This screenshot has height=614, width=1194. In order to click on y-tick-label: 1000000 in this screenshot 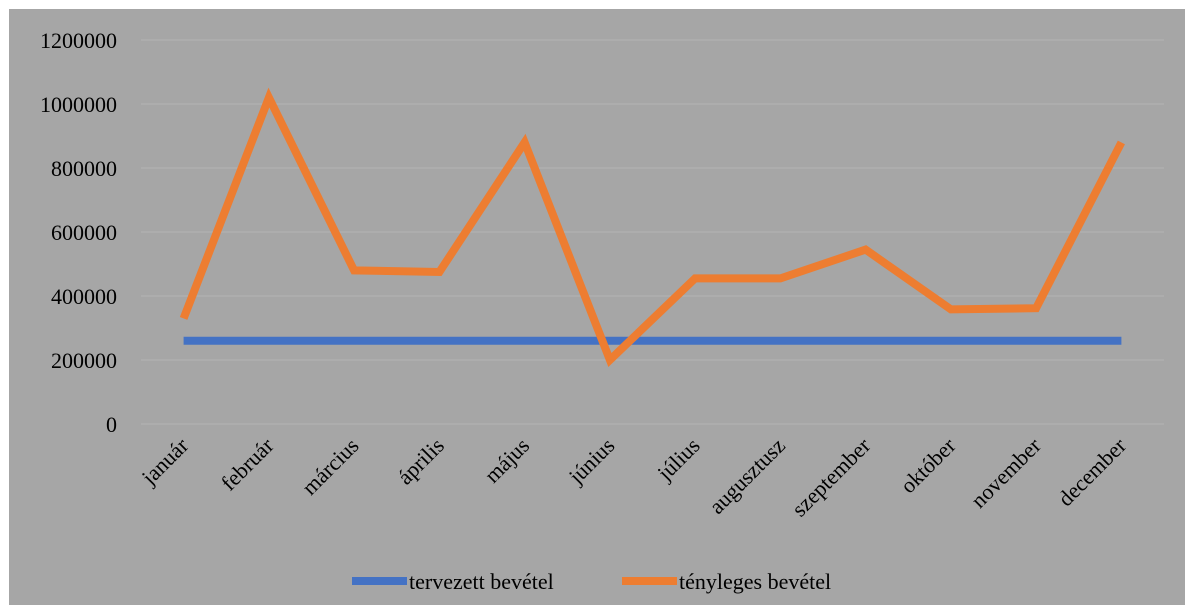, I will do `click(78, 104)`.